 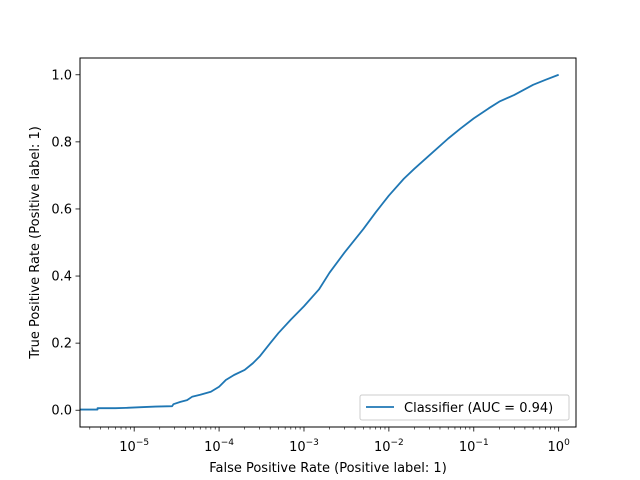 What do you see at coordinates (304, 446) in the screenshot?
I see `x-tick-label-2: 10⁻³` at bounding box center [304, 446].